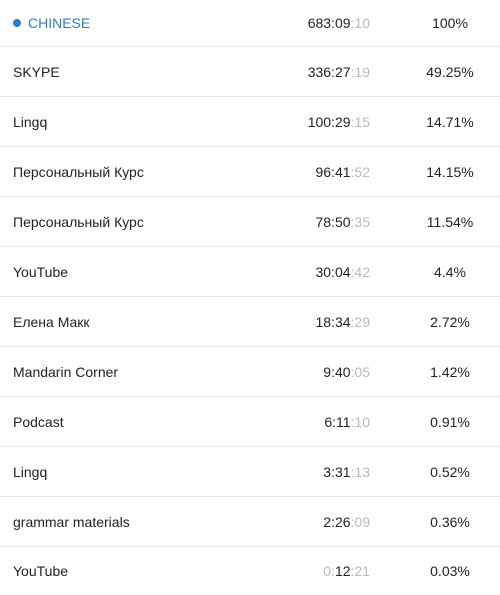 This screenshot has height=595, width=500. Describe the element at coordinates (360, 321) in the screenshot. I see `time-seconds: :29` at that location.